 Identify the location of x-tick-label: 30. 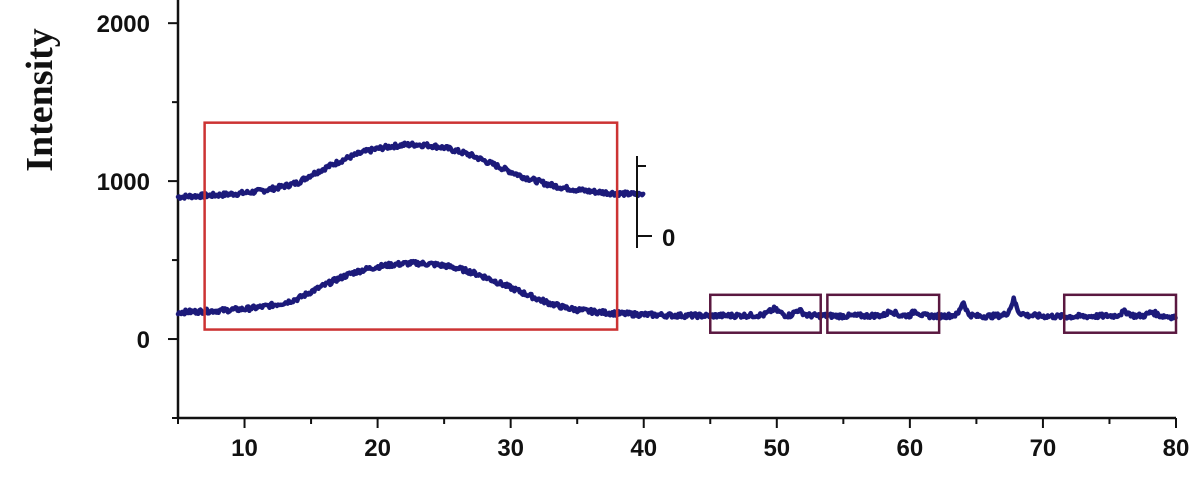
(510, 448).